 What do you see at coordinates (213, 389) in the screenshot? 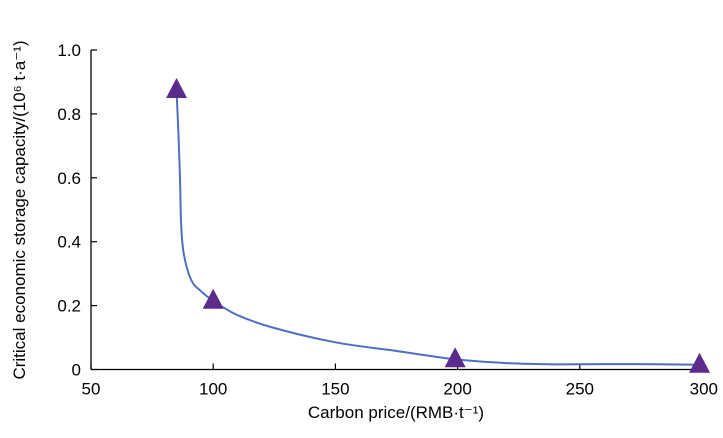
I see `x-tick-label: 100` at bounding box center [213, 389].